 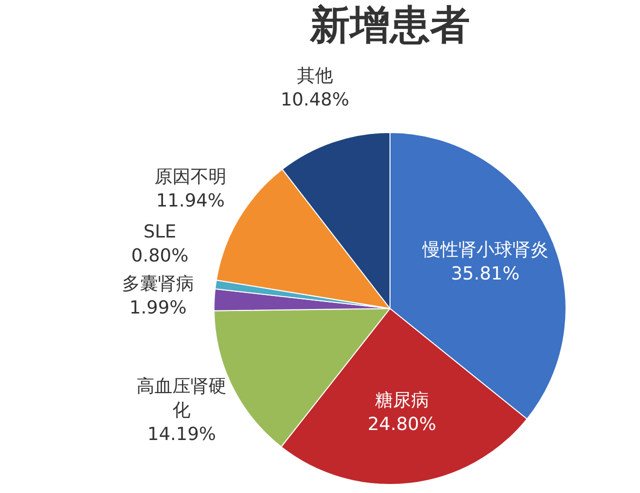 What do you see at coordinates (315, 99) in the screenshot?
I see `data-label: 10.48%` at bounding box center [315, 99].